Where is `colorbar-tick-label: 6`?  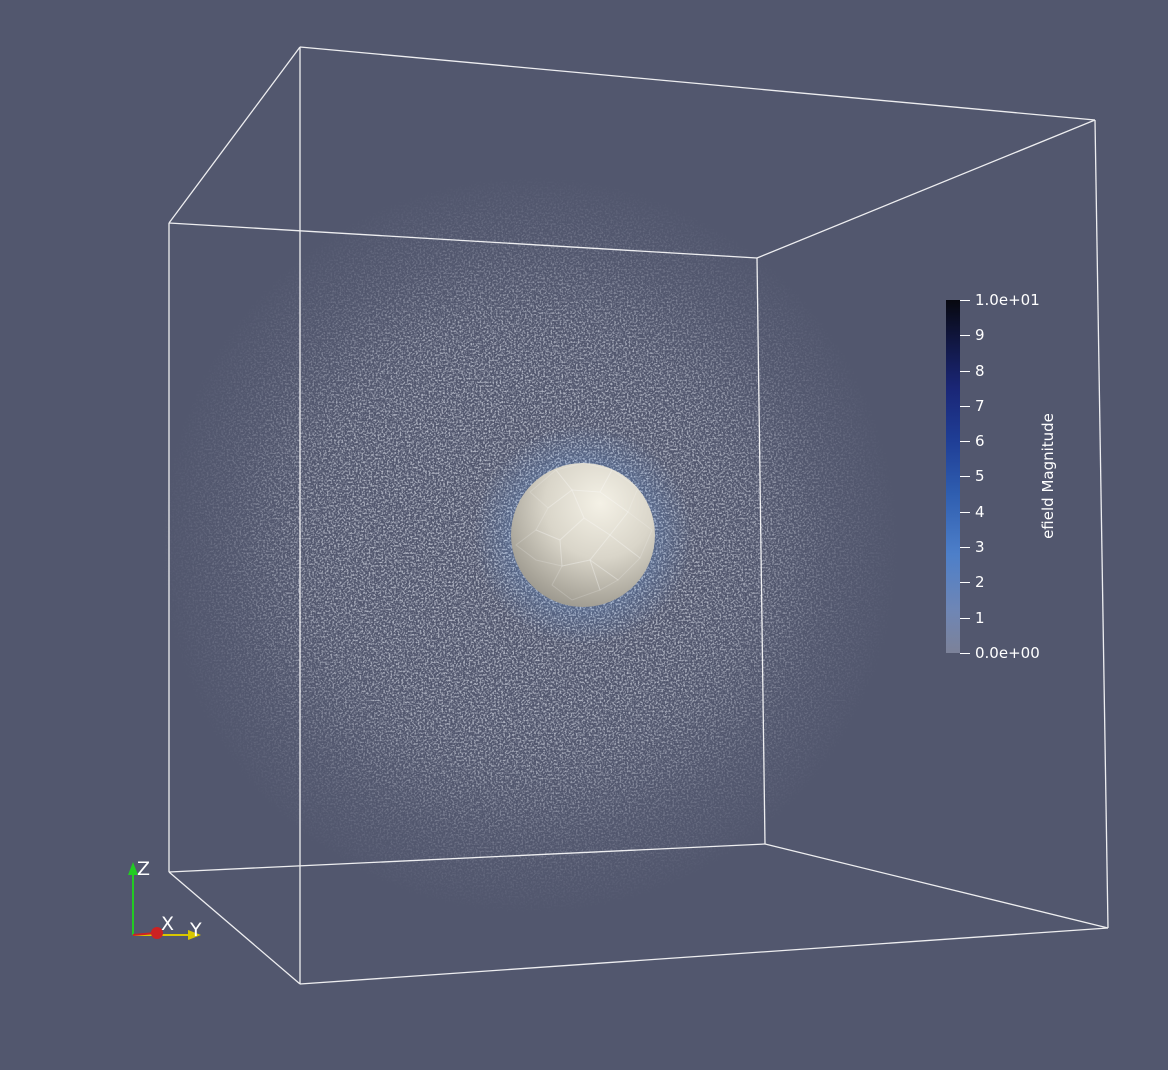
colorbar-tick-label: 6 is located at coordinates (980, 441).